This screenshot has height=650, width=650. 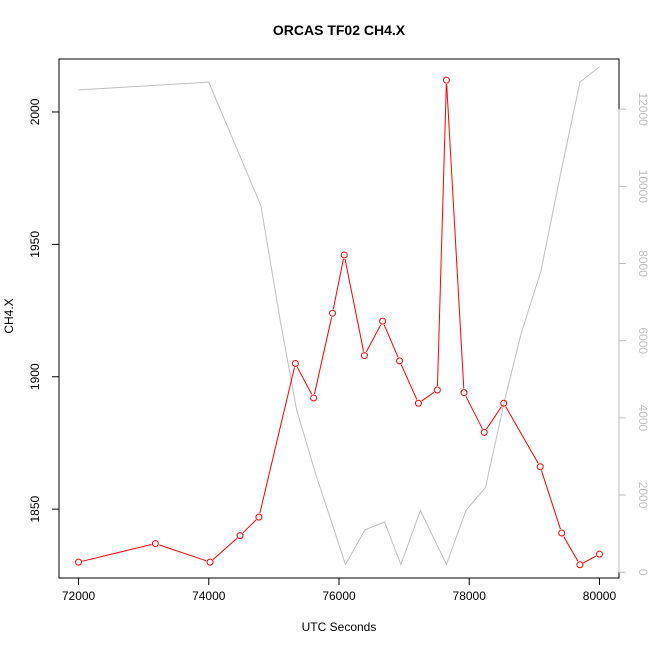 I want to click on x-tick-label: 74000, so click(x=209, y=596).